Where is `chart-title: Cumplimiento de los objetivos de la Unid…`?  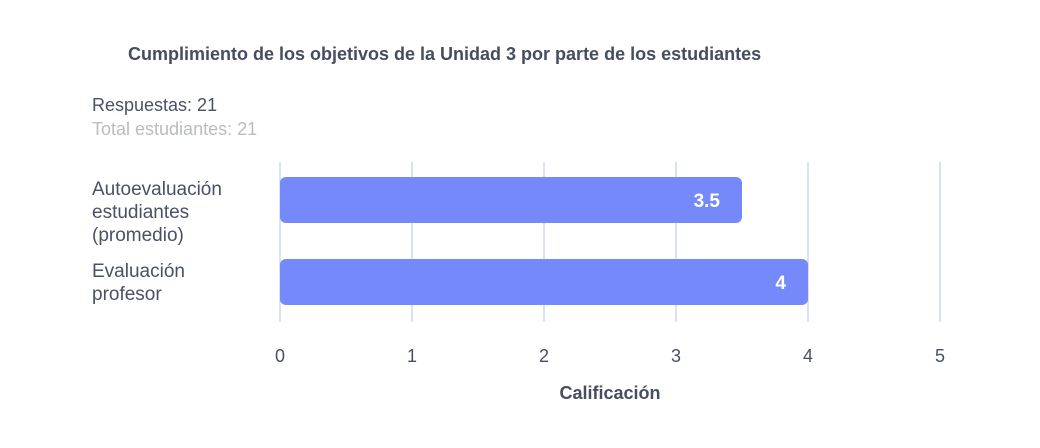 chart-title: Cumplimiento de los objetivos de la Unid… is located at coordinates (445, 54).